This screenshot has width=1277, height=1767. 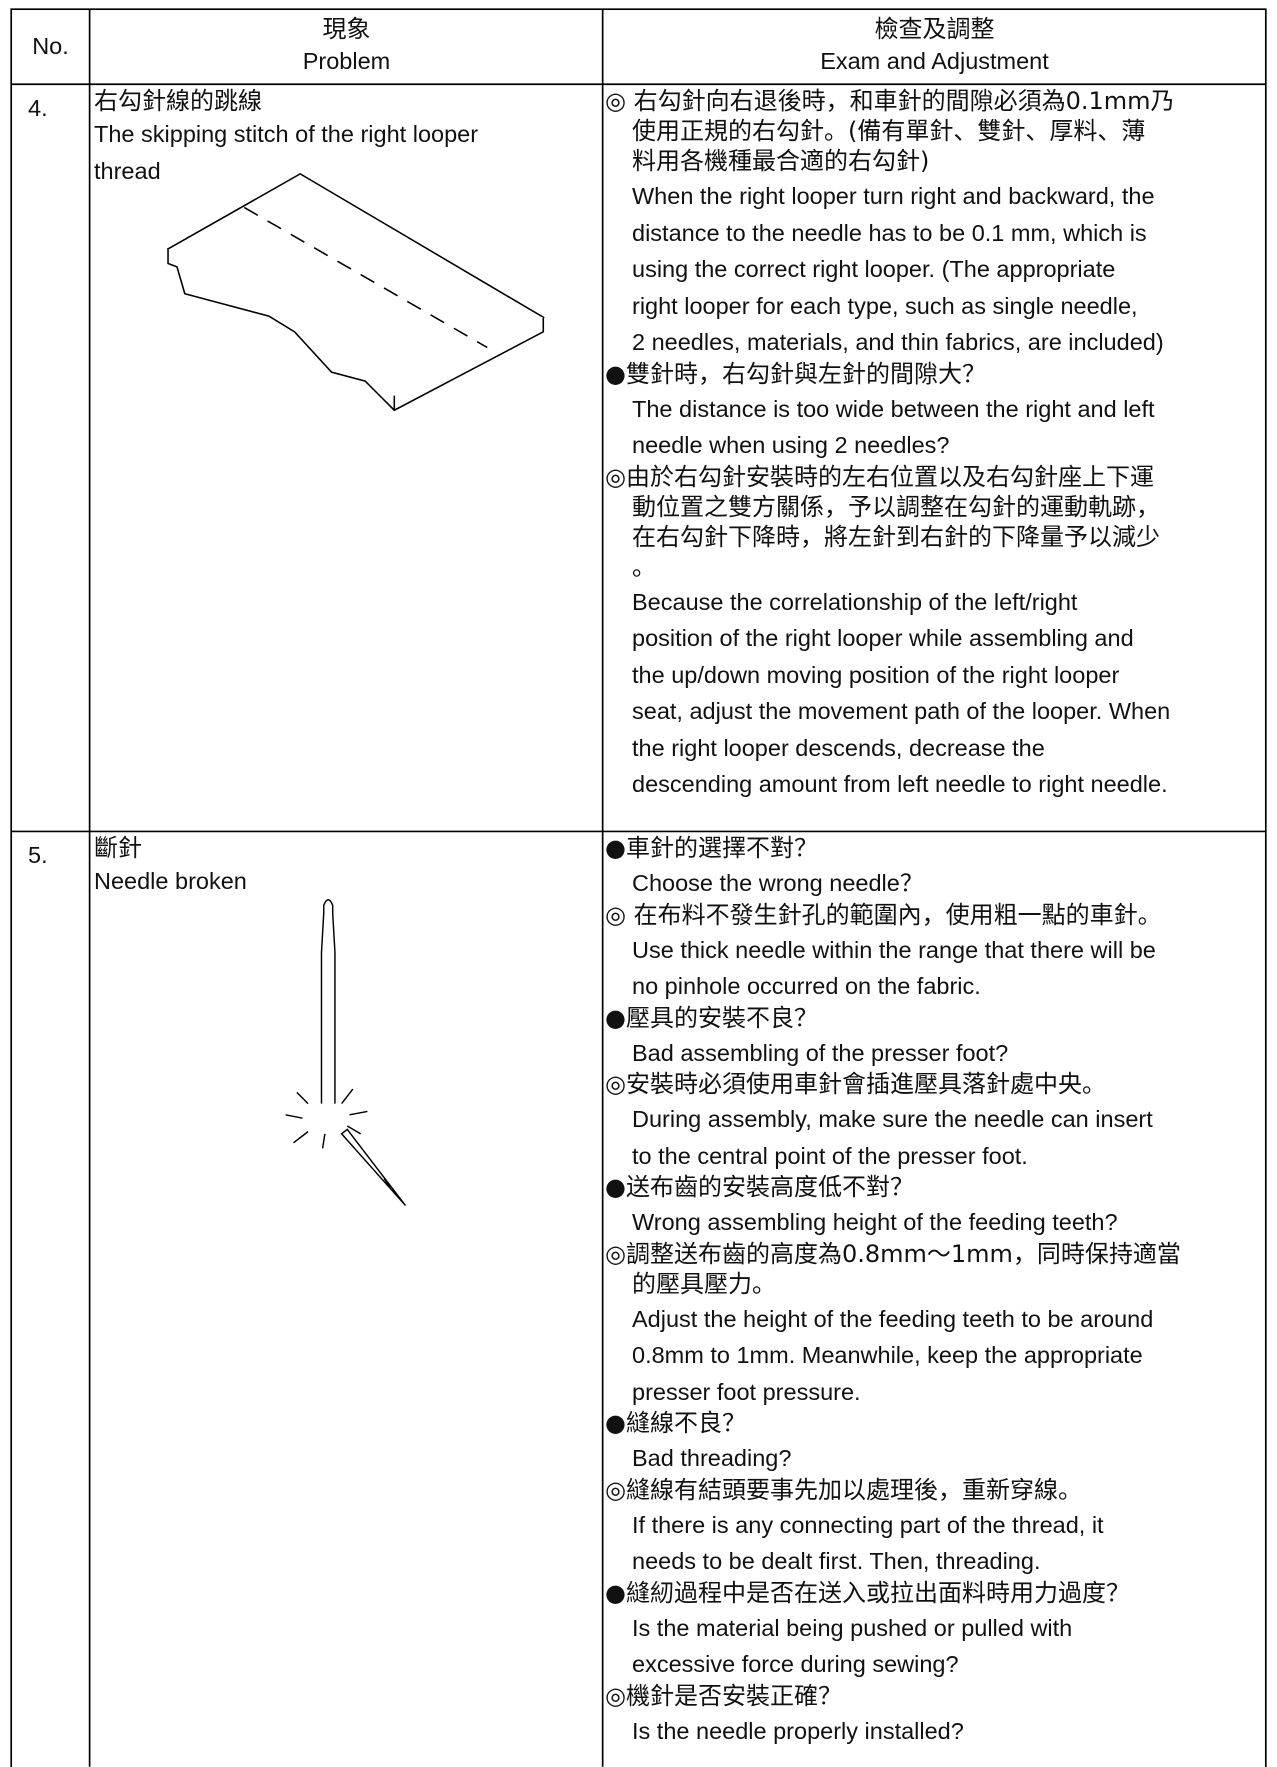 I want to click on adjustment-text: Choose the wrong needle？, so click(x=778, y=883).